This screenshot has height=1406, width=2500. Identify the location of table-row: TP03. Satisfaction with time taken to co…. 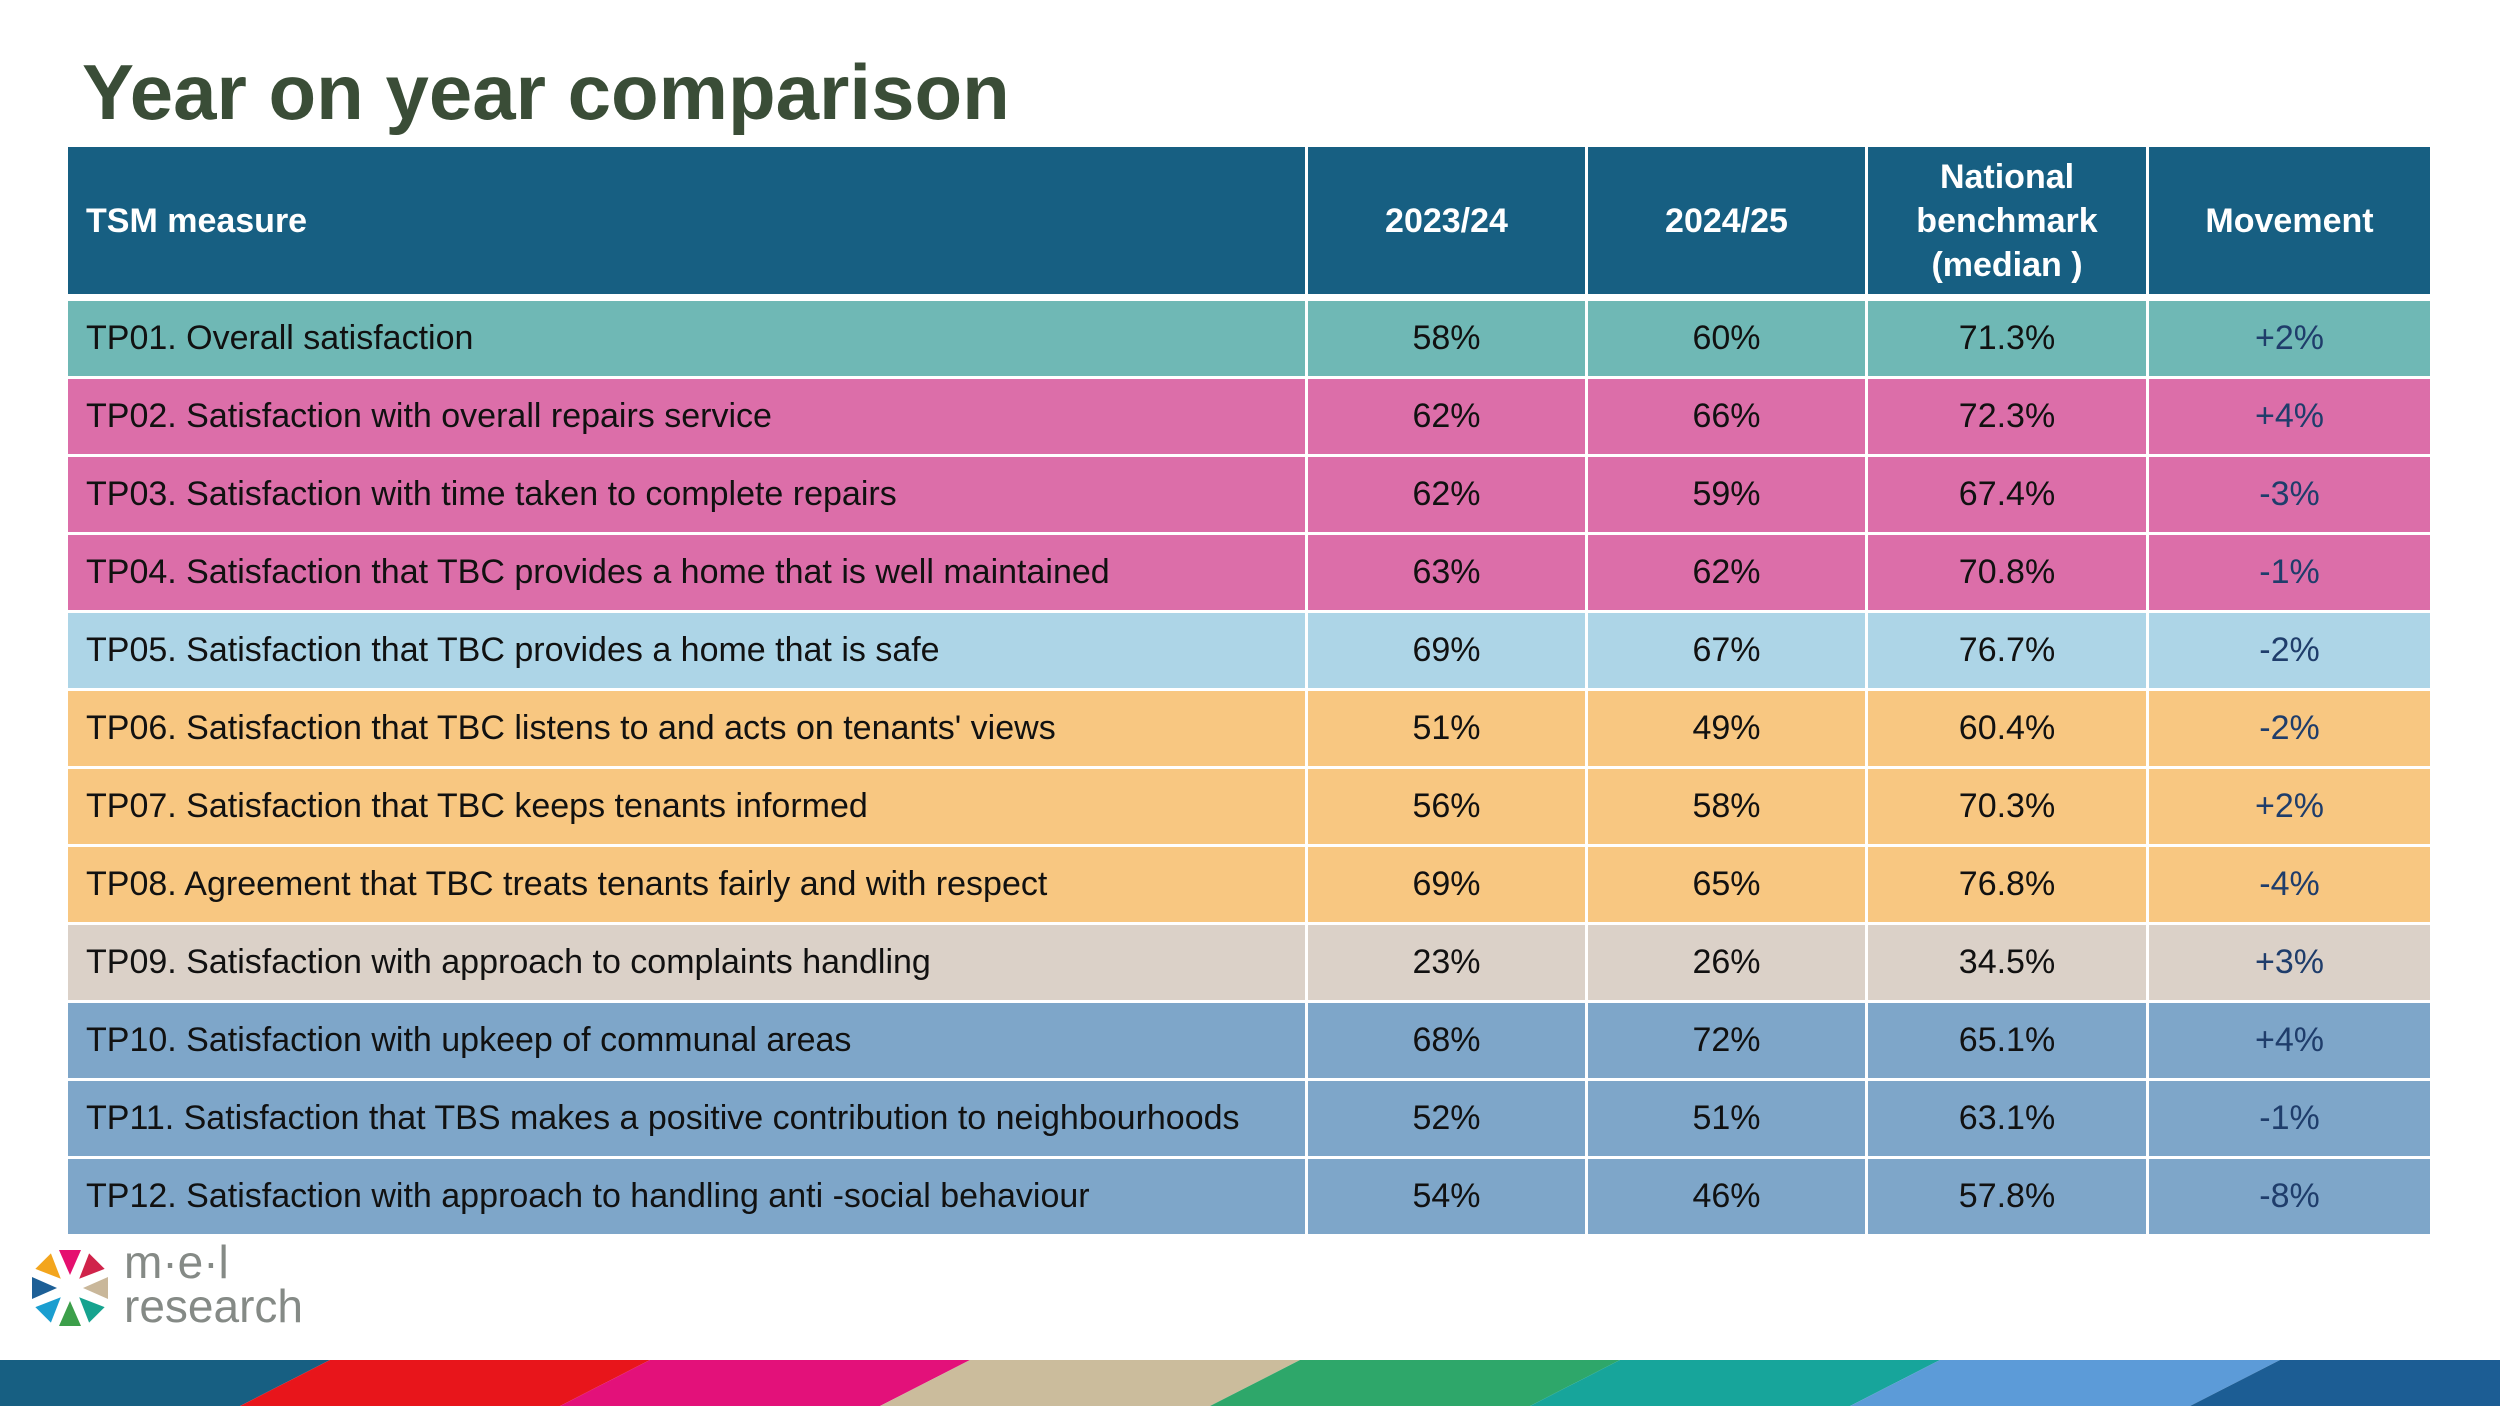
(1249, 496).